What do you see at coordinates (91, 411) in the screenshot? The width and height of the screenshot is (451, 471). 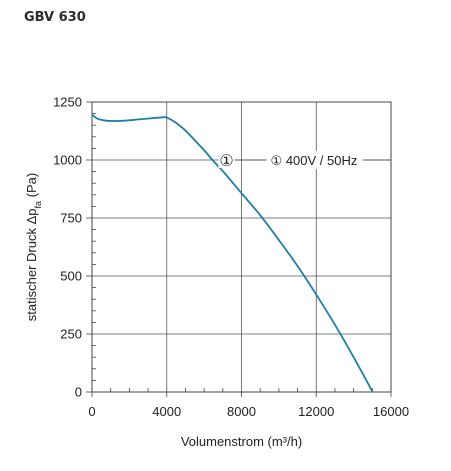 I see `x-tick-label: 0` at bounding box center [91, 411].